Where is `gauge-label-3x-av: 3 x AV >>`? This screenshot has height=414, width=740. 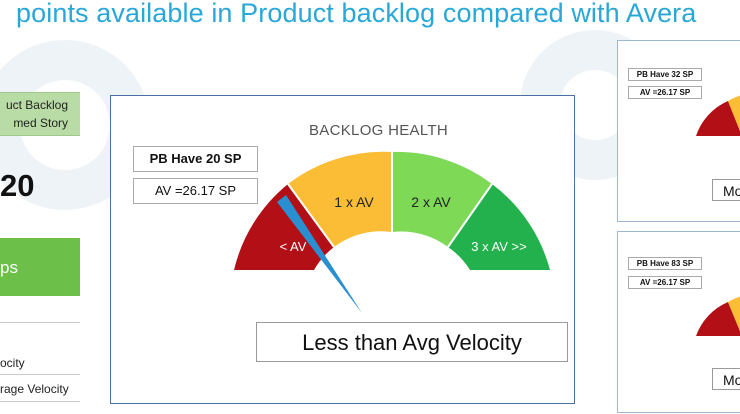 gauge-label-3x-av: 3 x AV >> is located at coordinates (498, 246).